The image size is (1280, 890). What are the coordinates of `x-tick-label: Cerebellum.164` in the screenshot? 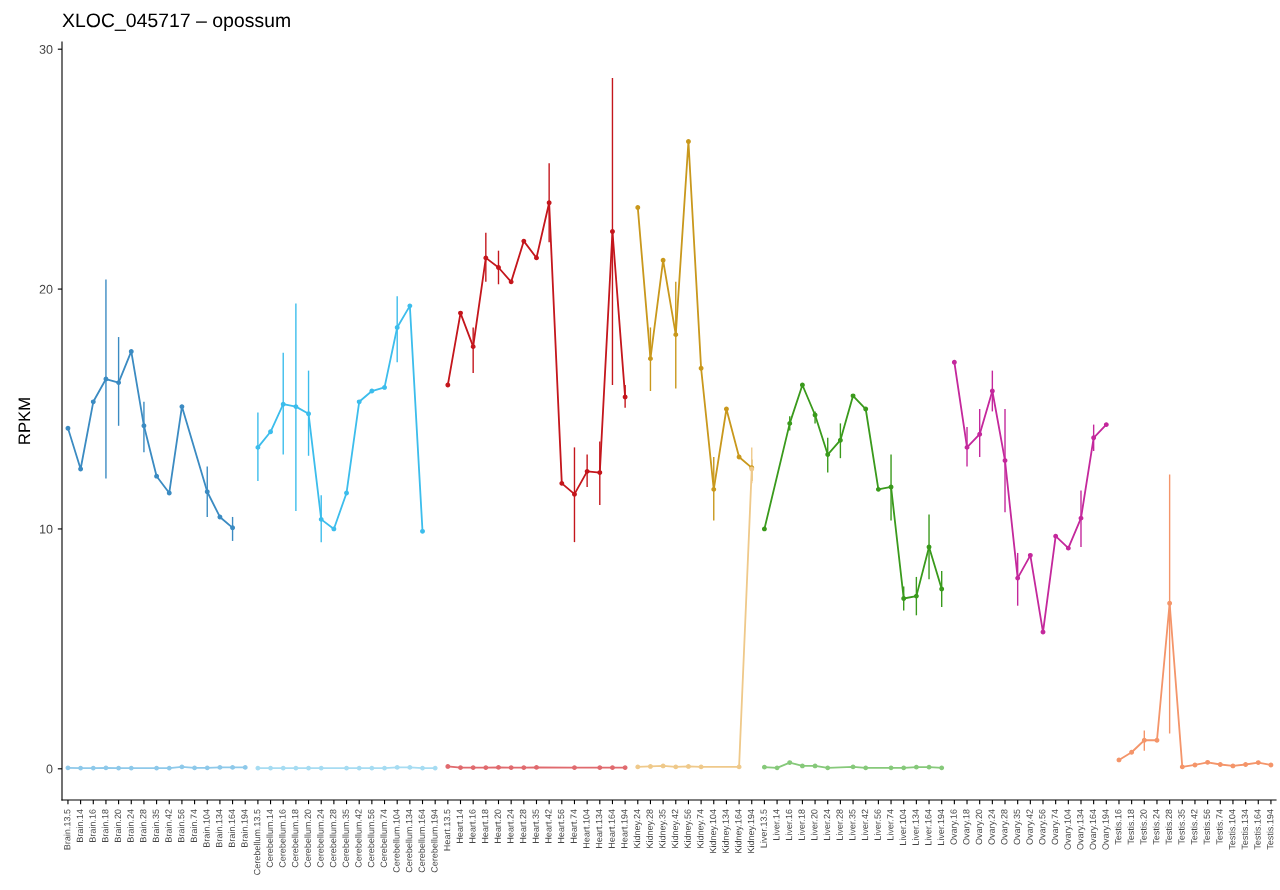 It's located at (421, 841).